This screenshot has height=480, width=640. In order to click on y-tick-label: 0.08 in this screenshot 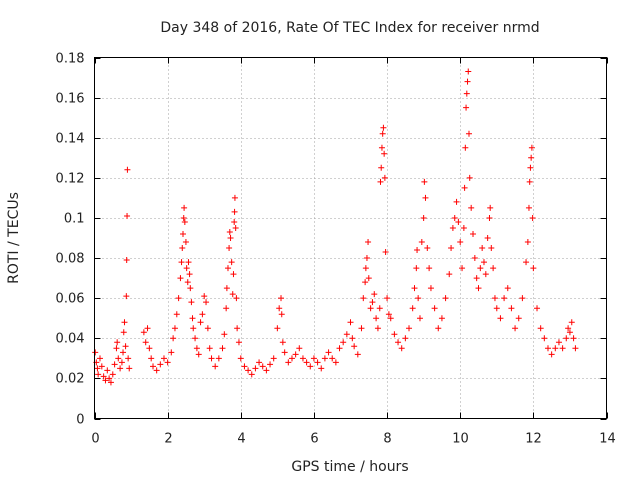, I will do `click(70, 259)`.